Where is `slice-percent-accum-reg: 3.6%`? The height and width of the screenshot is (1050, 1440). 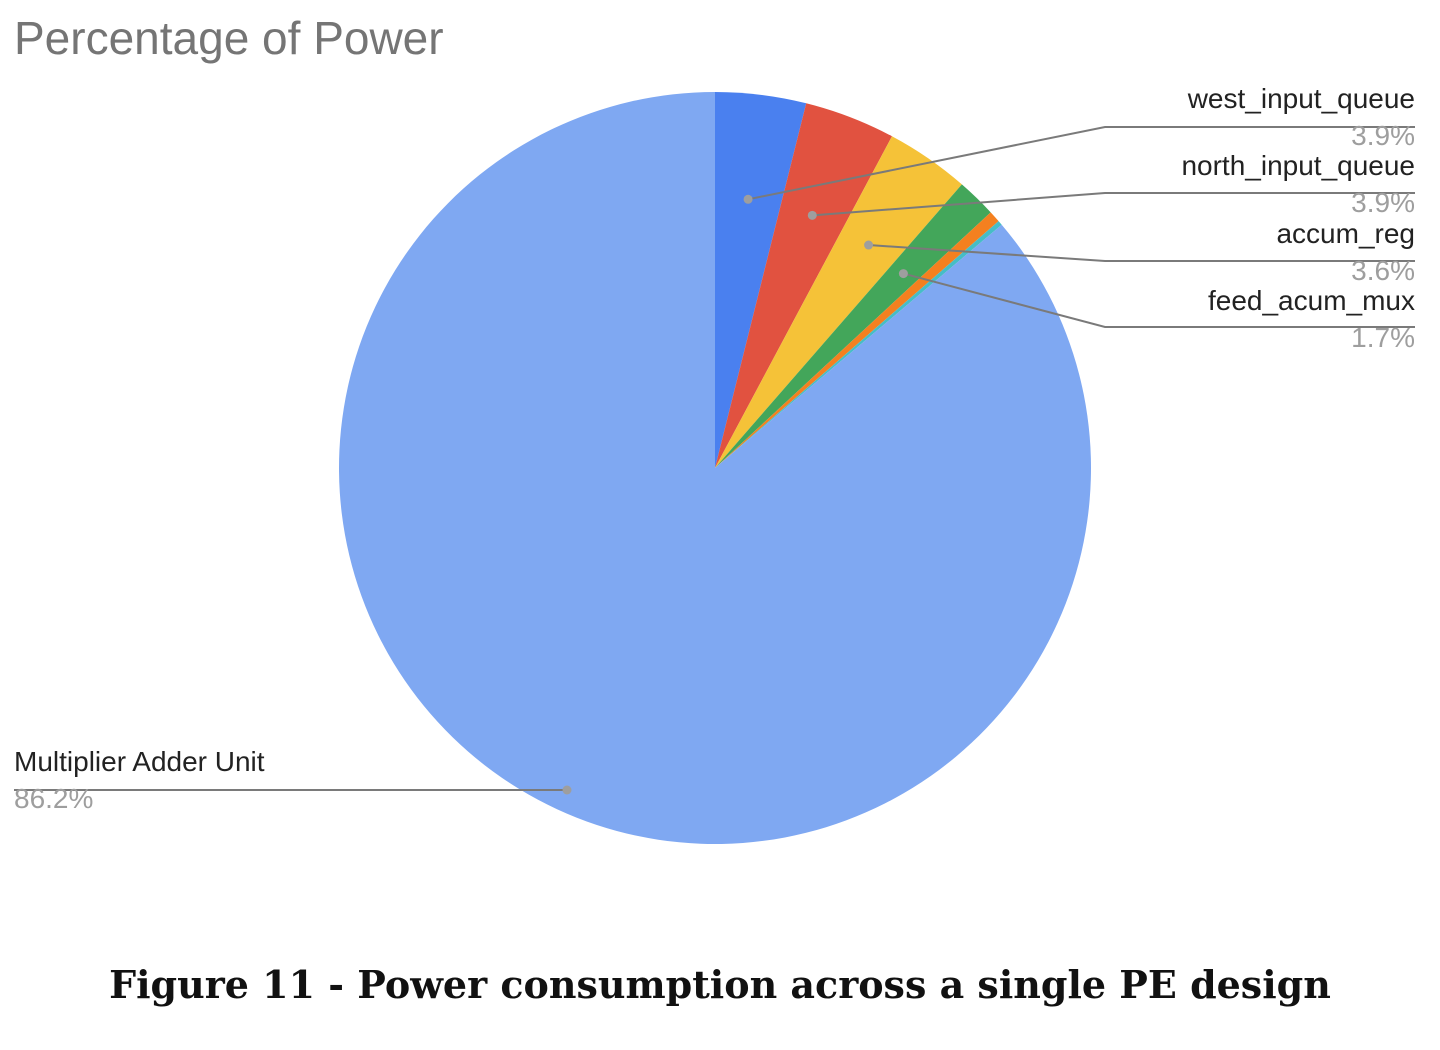 slice-percent-accum-reg: 3.6% is located at coordinates (1383, 270).